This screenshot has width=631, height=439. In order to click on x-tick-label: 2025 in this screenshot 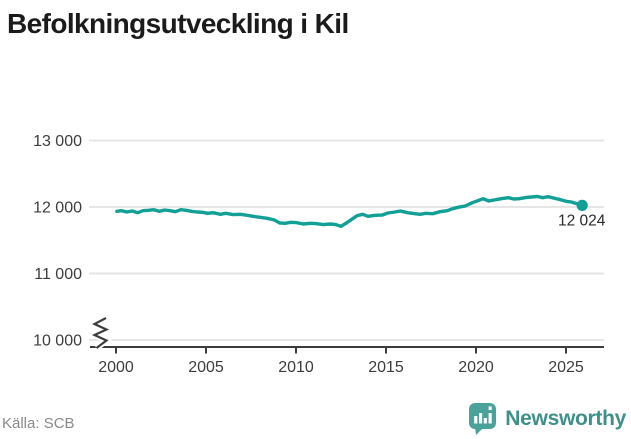, I will do `click(566, 367)`.